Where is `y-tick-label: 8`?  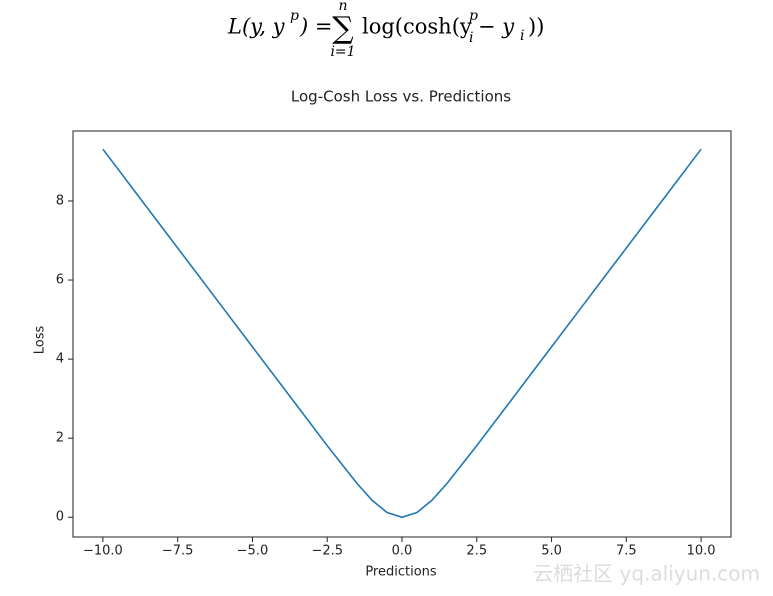 y-tick-label: 8 is located at coordinates (60, 200).